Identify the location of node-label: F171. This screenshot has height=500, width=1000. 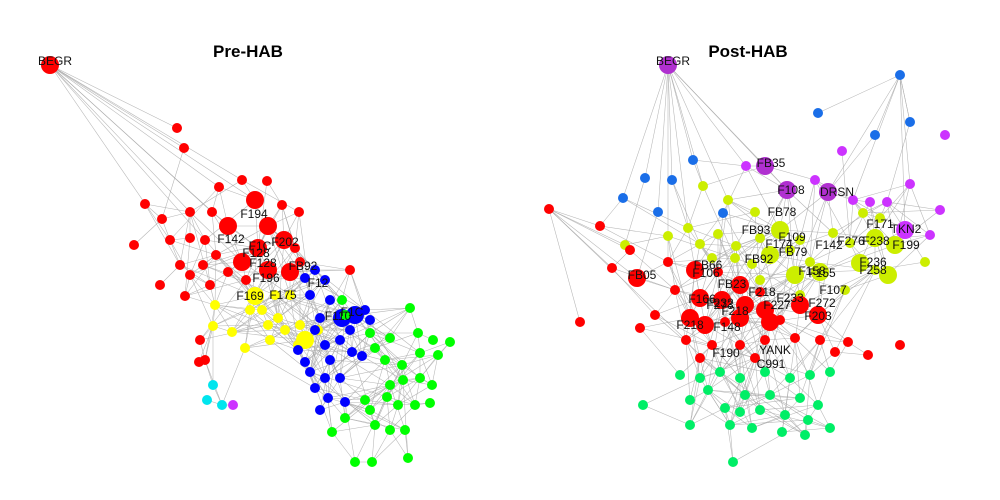
(880, 224).